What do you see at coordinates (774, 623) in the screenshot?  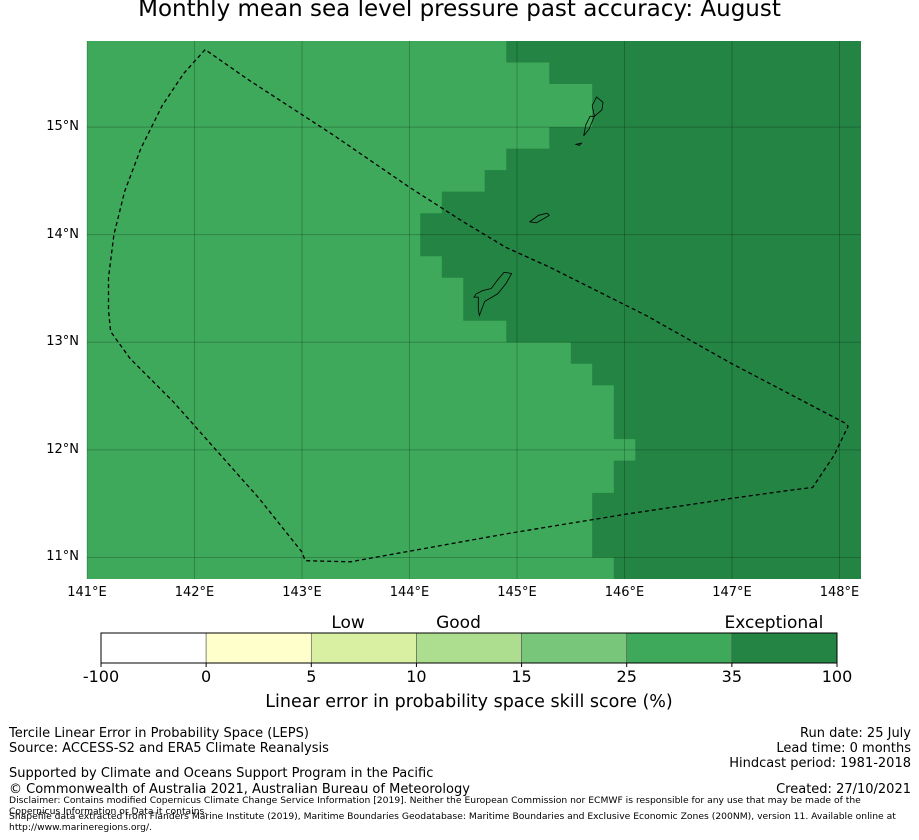 I see `colorbar-category-label: Exceptional` at bounding box center [774, 623].